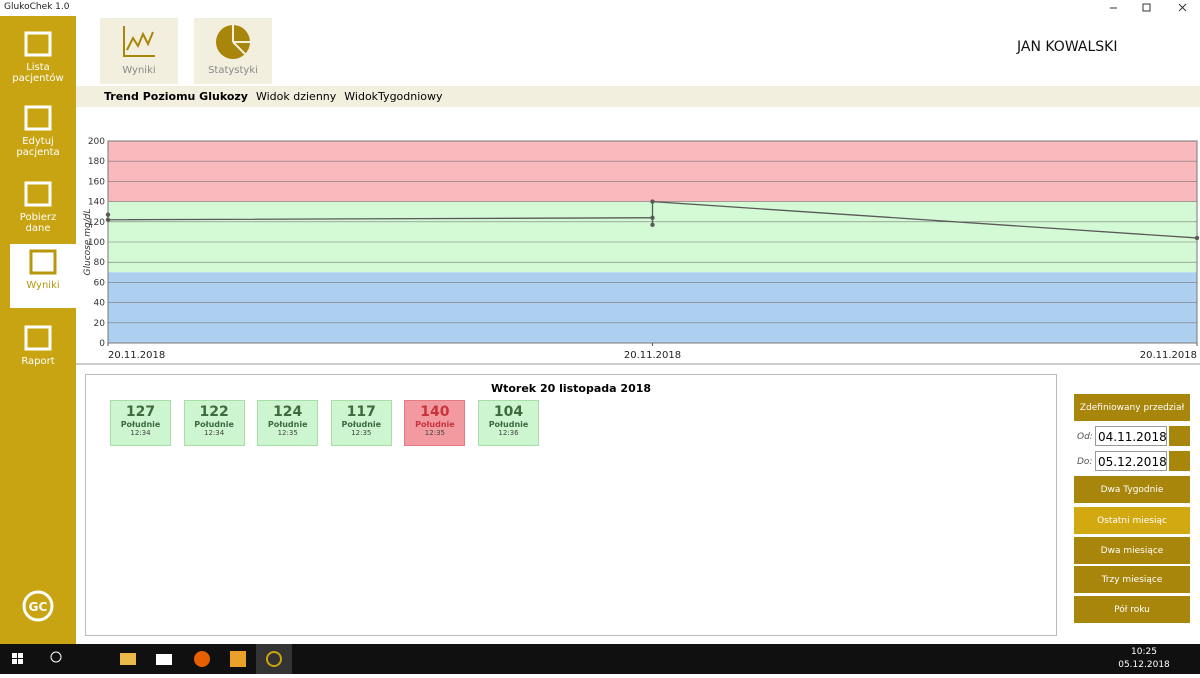 This screenshot has height=678, width=1200. I want to click on day-title: Wtorek 20 listopada 2018, so click(571, 388).